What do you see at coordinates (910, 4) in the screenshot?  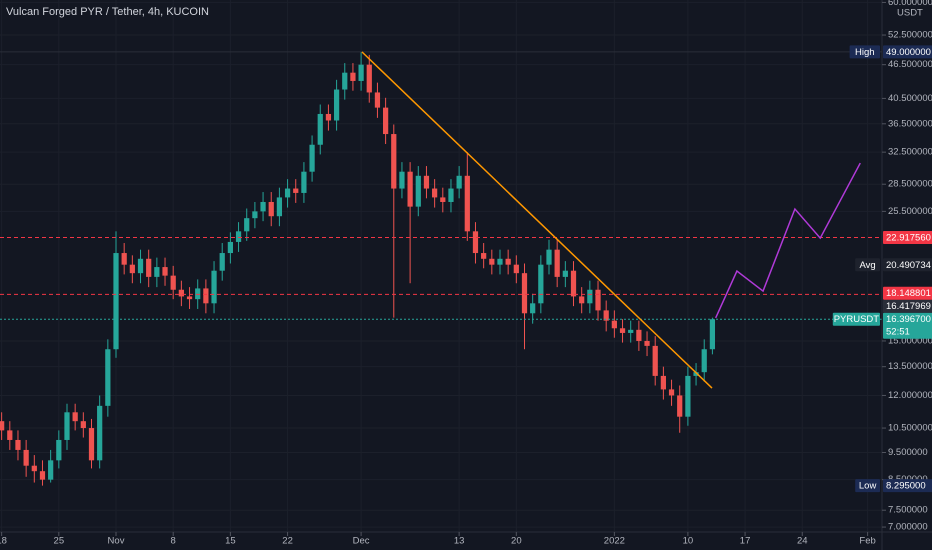 I see `y-tick-label: 60.000000` at bounding box center [910, 4].